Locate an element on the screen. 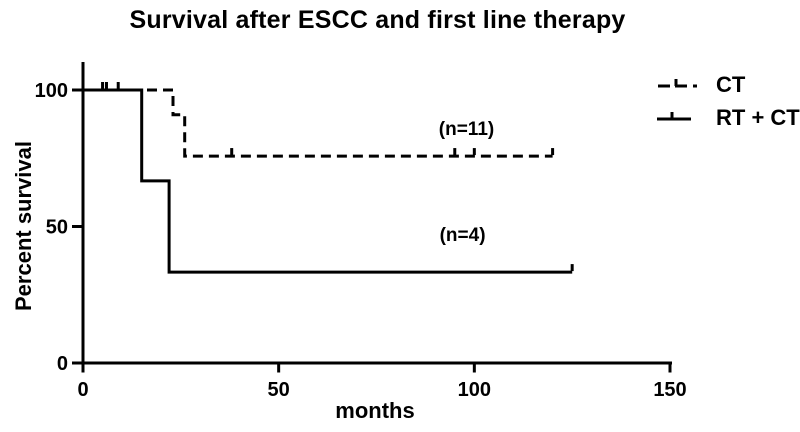  solid-line-sample-icon is located at coordinates (674, 115).